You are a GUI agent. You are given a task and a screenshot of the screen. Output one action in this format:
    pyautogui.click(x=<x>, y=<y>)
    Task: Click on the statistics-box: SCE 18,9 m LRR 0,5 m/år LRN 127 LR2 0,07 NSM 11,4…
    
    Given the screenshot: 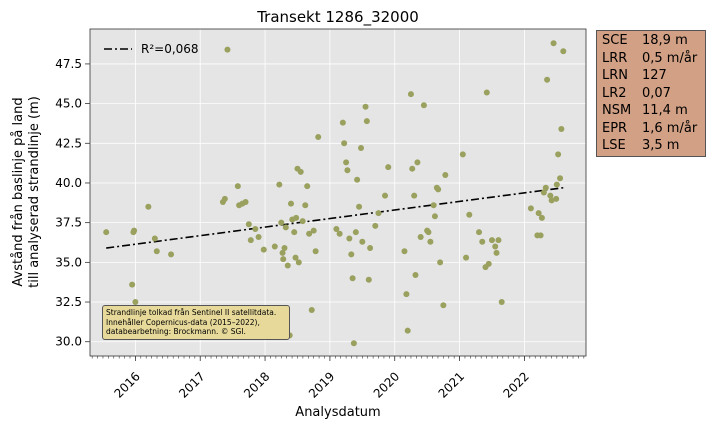 What is the action you would take?
    pyautogui.click(x=651, y=93)
    